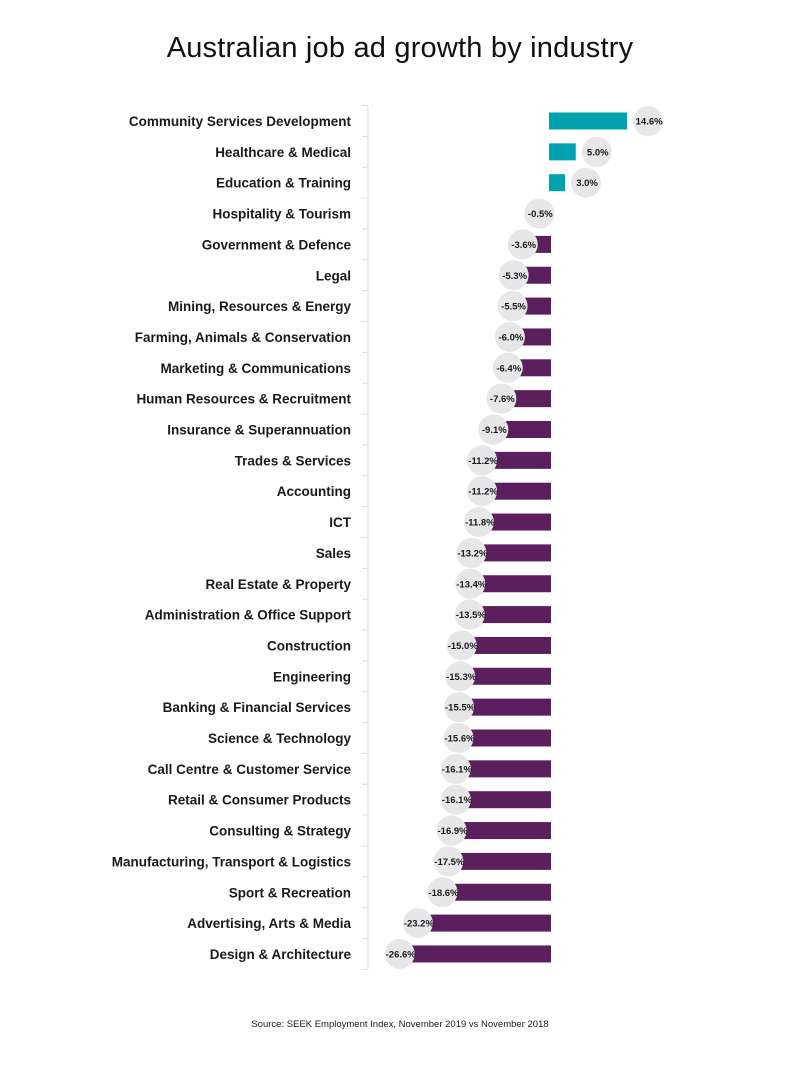 The width and height of the screenshot is (800, 1070). What do you see at coordinates (312, 676) in the screenshot?
I see `category-label: Engineering` at bounding box center [312, 676].